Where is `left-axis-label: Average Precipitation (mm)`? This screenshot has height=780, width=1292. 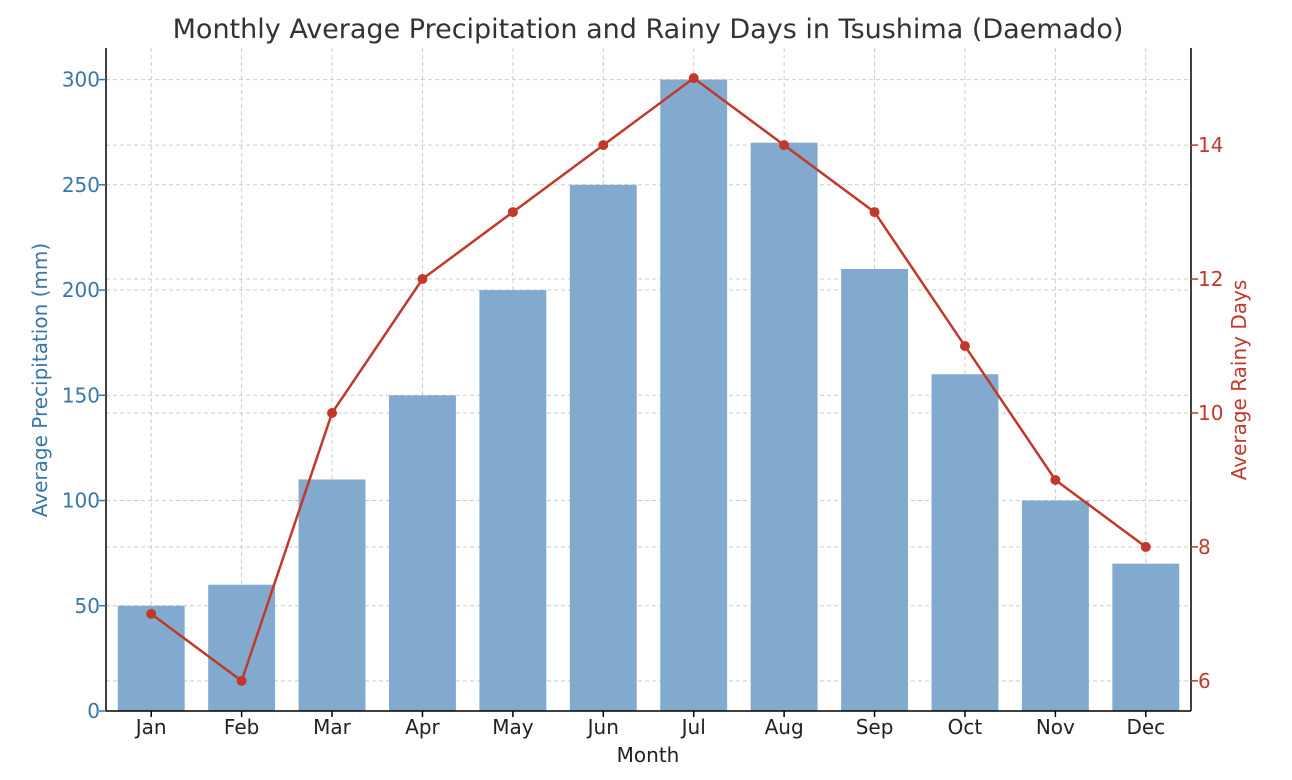 left-axis-label: Average Precipitation (mm) is located at coordinates (40, 380).